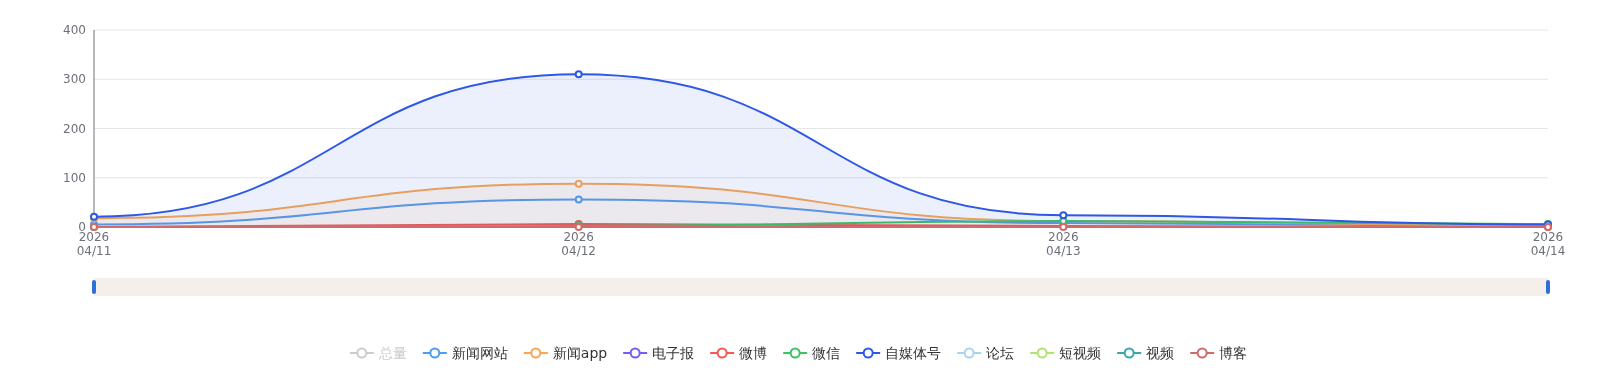 This screenshot has height=382, width=1613. Describe the element at coordinates (479, 353) in the screenshot. I see `legend-label: 新闻网站` at that location.